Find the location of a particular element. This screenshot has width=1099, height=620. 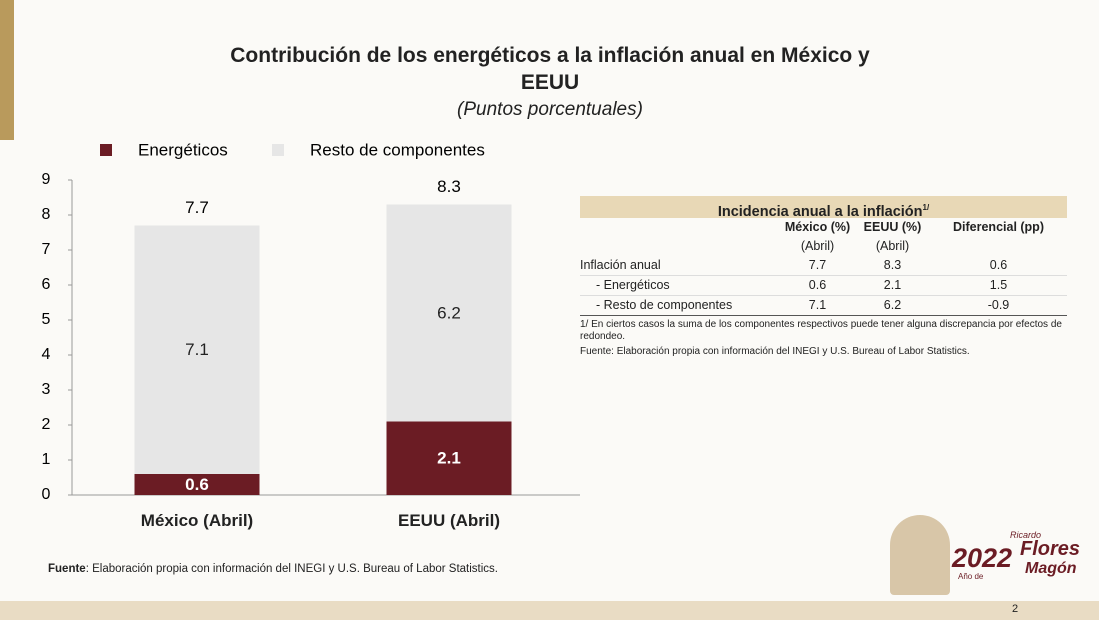

value-label: 6.2 is located at coordinates (449, 312).